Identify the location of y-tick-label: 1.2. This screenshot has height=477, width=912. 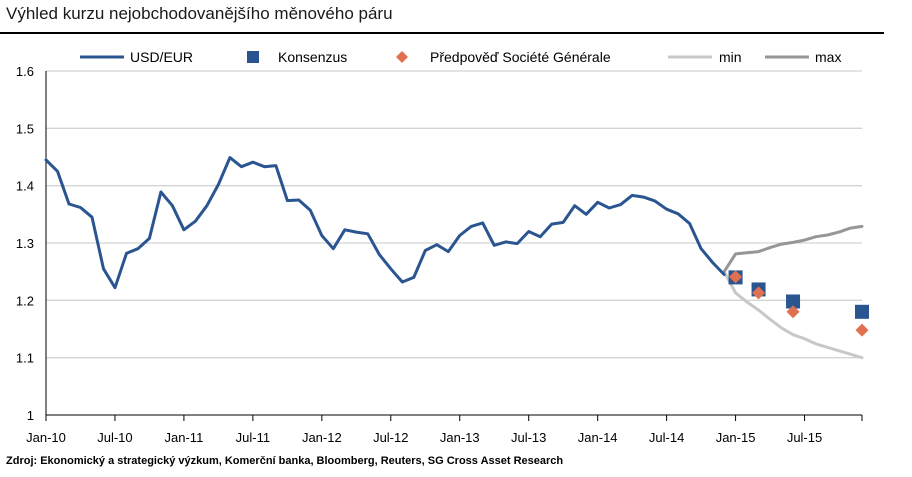
(25, 300).